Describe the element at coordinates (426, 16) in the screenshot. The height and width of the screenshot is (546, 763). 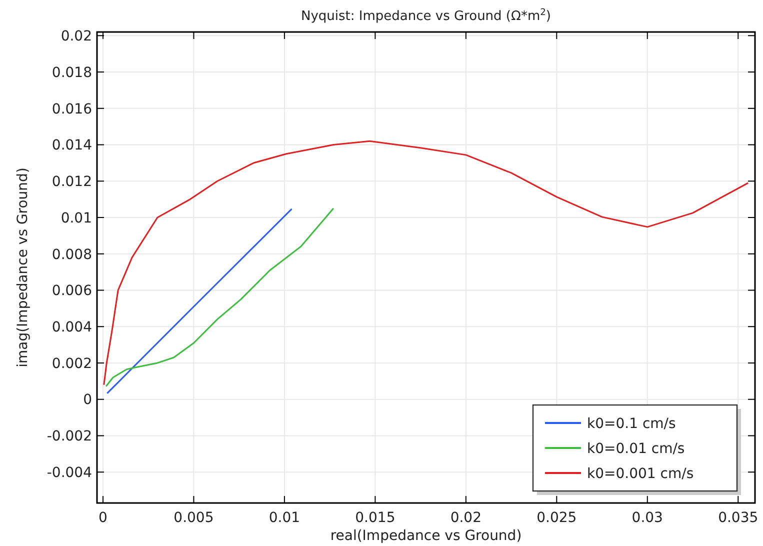
I see `chart-title: Nyquist: Impedance vs Ground (Ω*m$^{2}$)` at that location.